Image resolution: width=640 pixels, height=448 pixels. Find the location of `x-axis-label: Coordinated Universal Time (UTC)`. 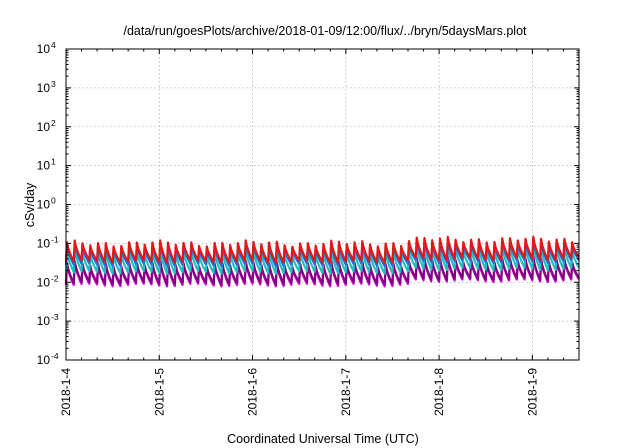

x-axis-label: Coordinated Universal Time (UTC) is located at coordinates (323, 439).